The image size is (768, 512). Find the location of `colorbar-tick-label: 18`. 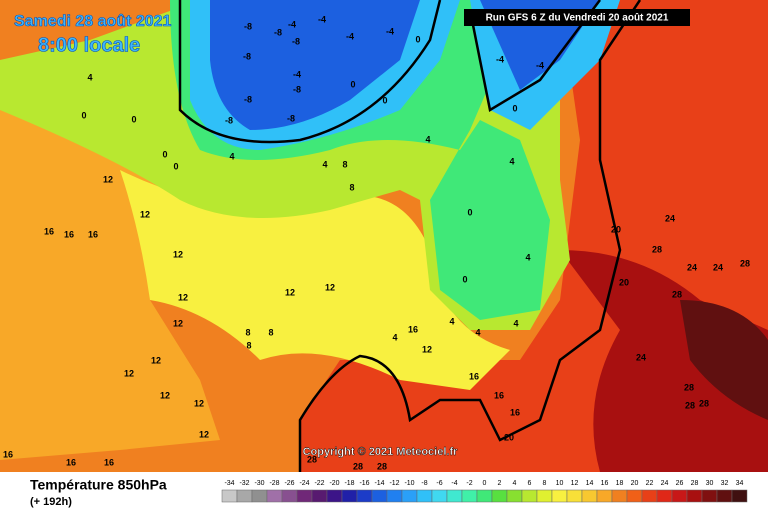

colorbar-tick-label: 18 is located at coordinates (620, 483).